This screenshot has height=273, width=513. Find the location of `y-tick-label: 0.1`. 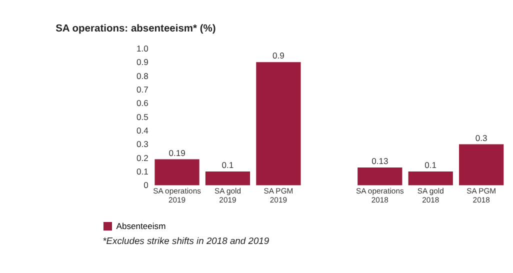

y-tick-label: 0.1 is located at coordinates (142, 171).